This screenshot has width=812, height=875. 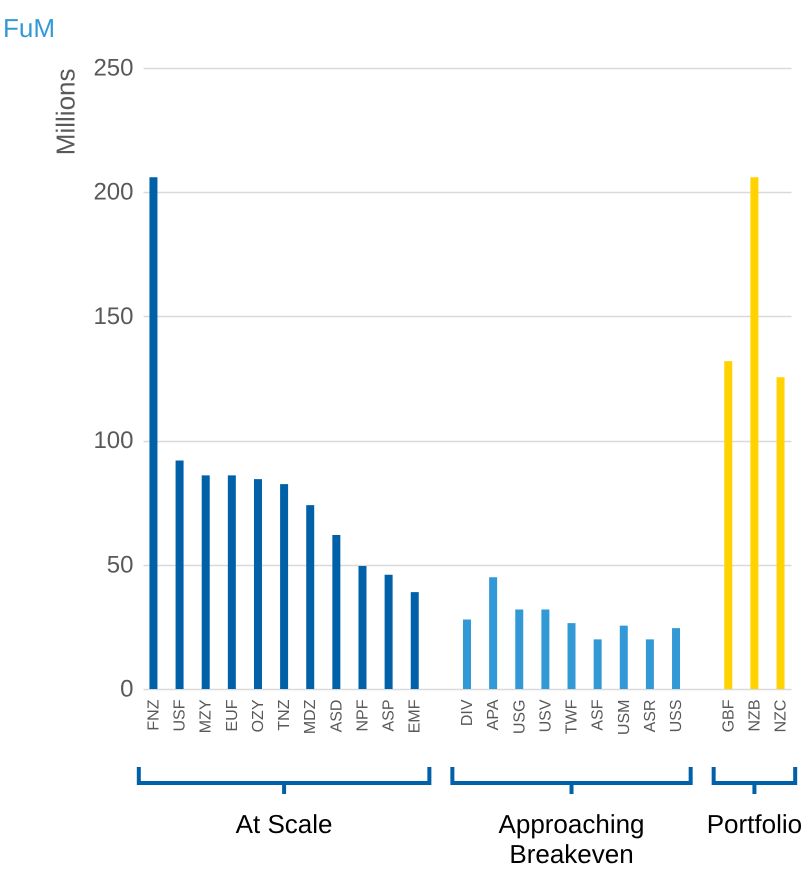 What do you see at coordinates (180, 715) in the screenshot?
I see `x-tick-label: USF` at bounding box center [180, 715].